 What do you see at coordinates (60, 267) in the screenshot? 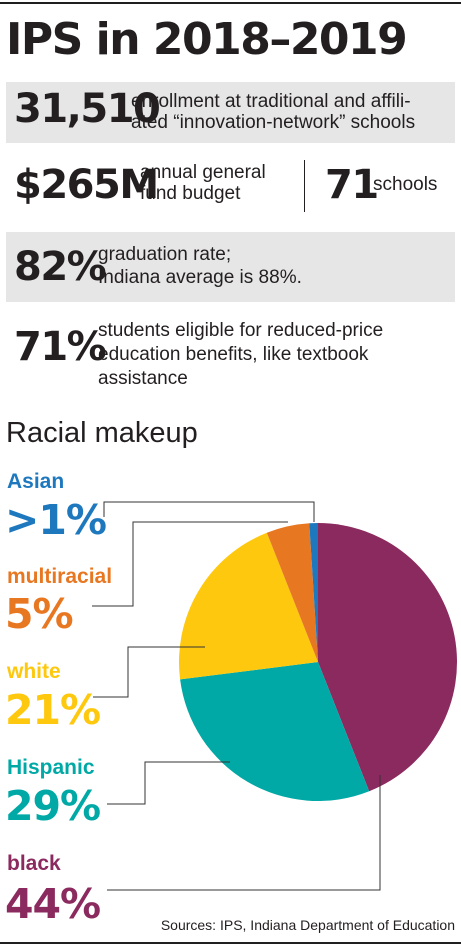
I see `graduation-value: 82%` at bounding box center [60, 267].